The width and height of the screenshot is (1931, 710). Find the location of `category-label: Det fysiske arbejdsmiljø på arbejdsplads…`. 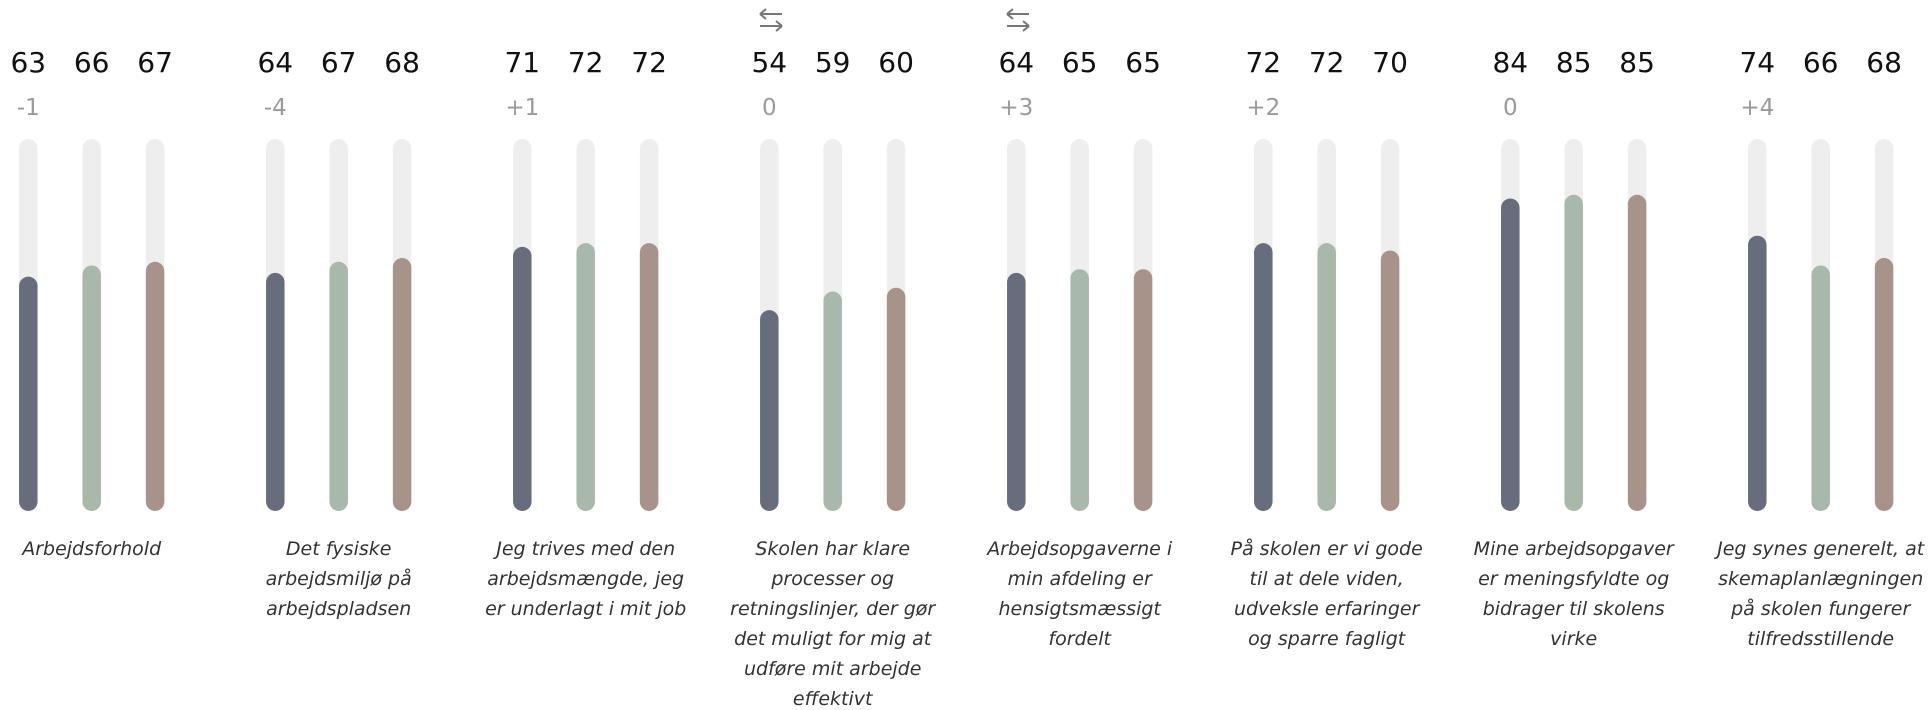

category-label: Det fysiske arbejdsmiljø på arbejdsplads… is located at coordinates (338, 579).